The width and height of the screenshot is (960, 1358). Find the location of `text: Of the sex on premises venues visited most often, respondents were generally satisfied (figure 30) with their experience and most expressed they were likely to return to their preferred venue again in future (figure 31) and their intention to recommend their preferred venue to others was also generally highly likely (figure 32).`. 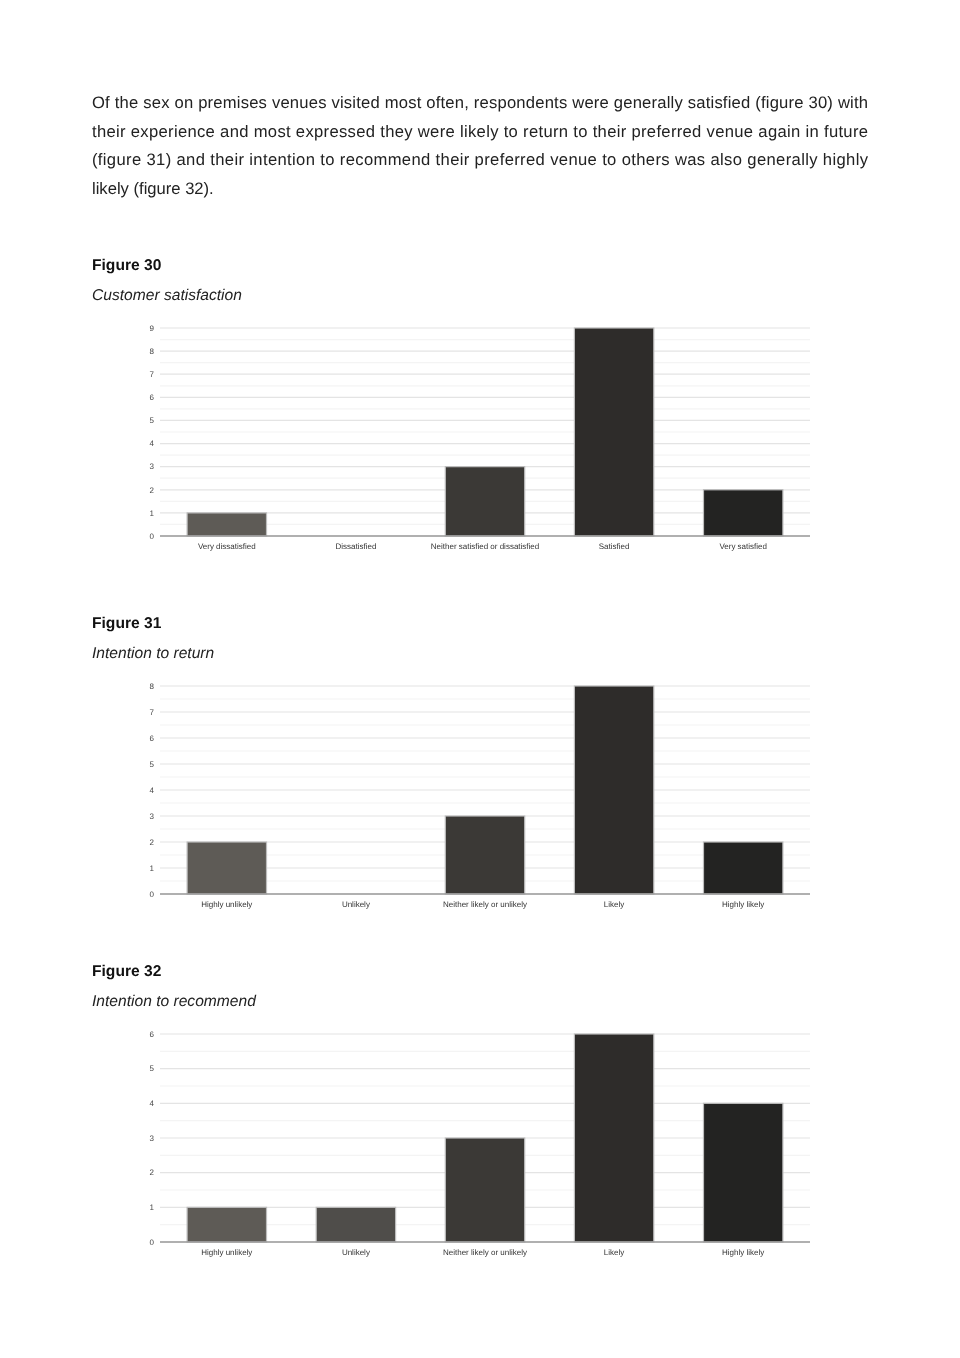

text: Of the sex on premises venues visited most often, respondents were generally satisfied (figure 30) with their experience and most expressed they were likely to return to their preferred venue again in future (figure 31) and their intention to recommend their preferred venue to others was also generally highly likely (figure 32). is located at coordinates (481, 145).